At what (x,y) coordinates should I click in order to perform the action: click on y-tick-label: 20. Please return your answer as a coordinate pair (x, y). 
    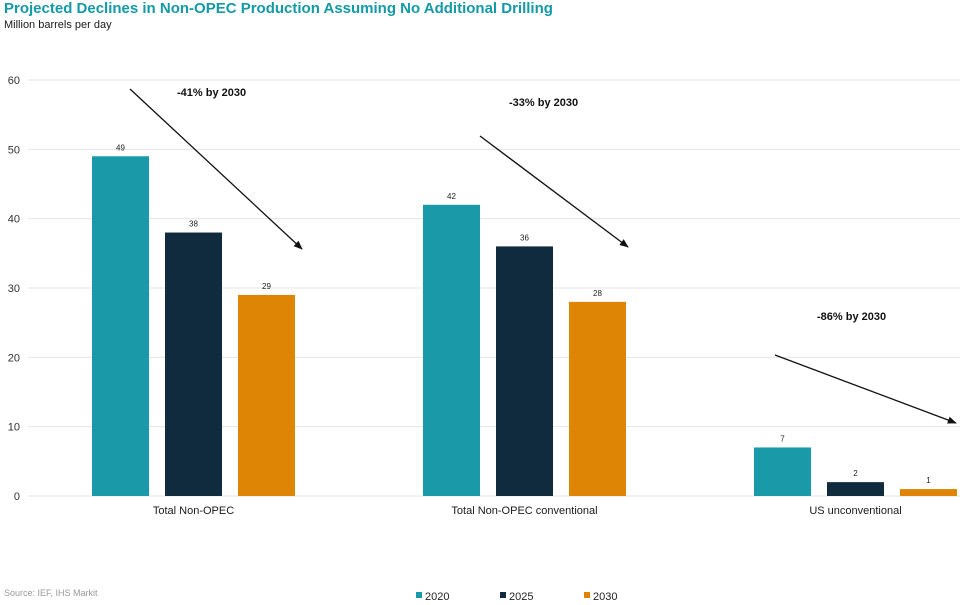
    Looking at the image, I should click on (14, 358).